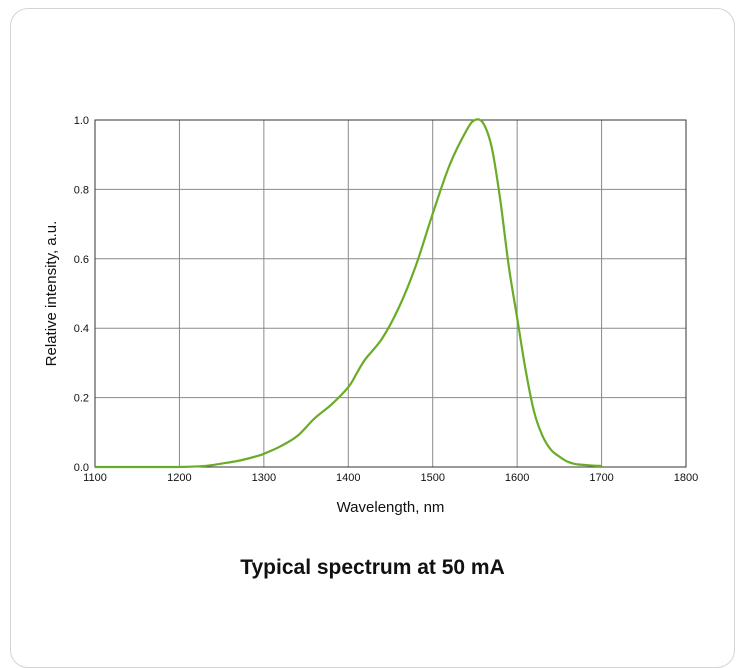 The height and width of the screenshot is (668, 745). I want to click on y-tick-label: 0.0, so click(81, 468).